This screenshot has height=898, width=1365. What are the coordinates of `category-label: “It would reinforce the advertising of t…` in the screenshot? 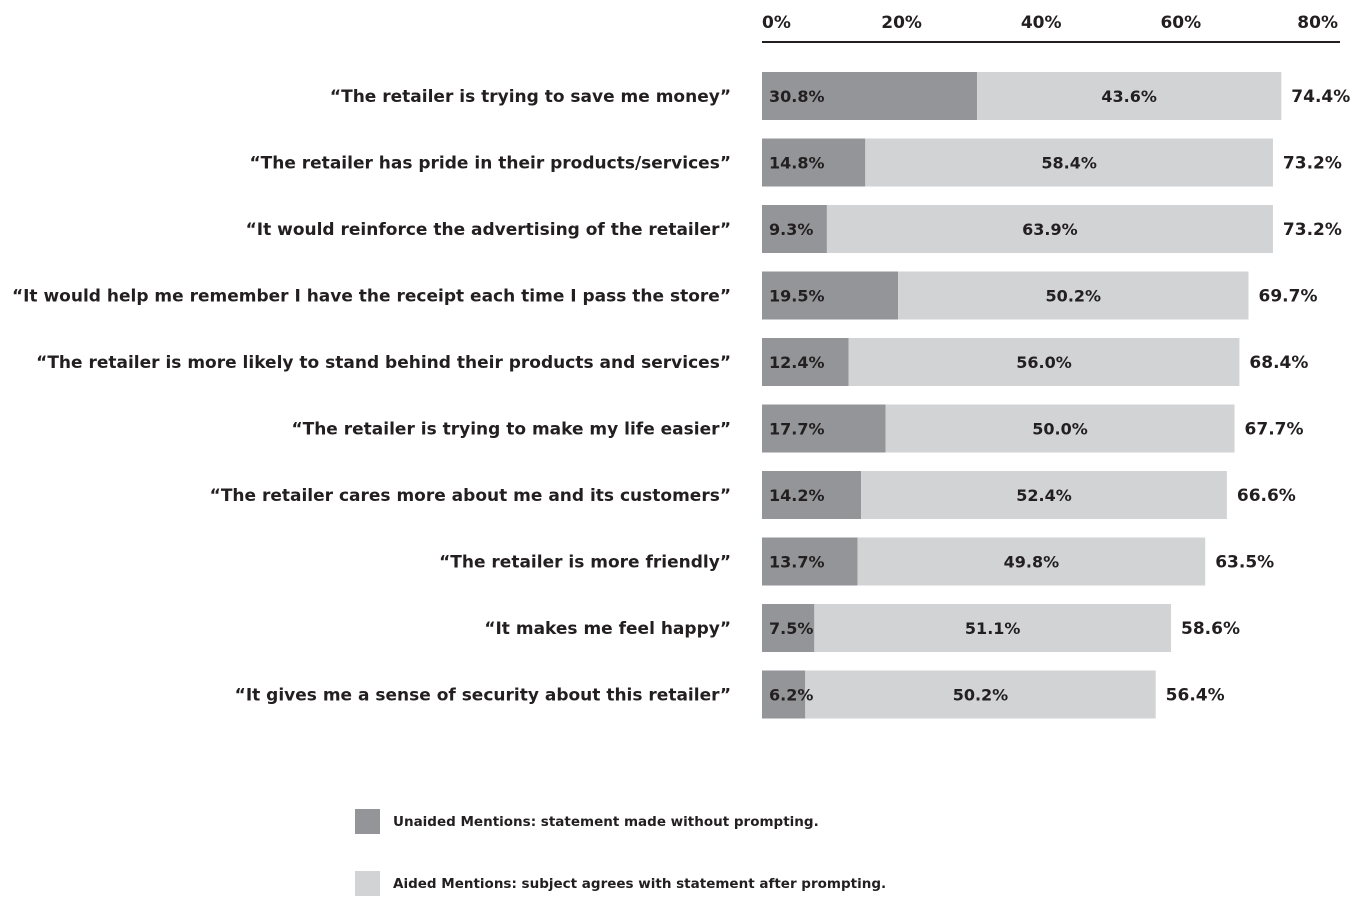 It's located at (488, 230).